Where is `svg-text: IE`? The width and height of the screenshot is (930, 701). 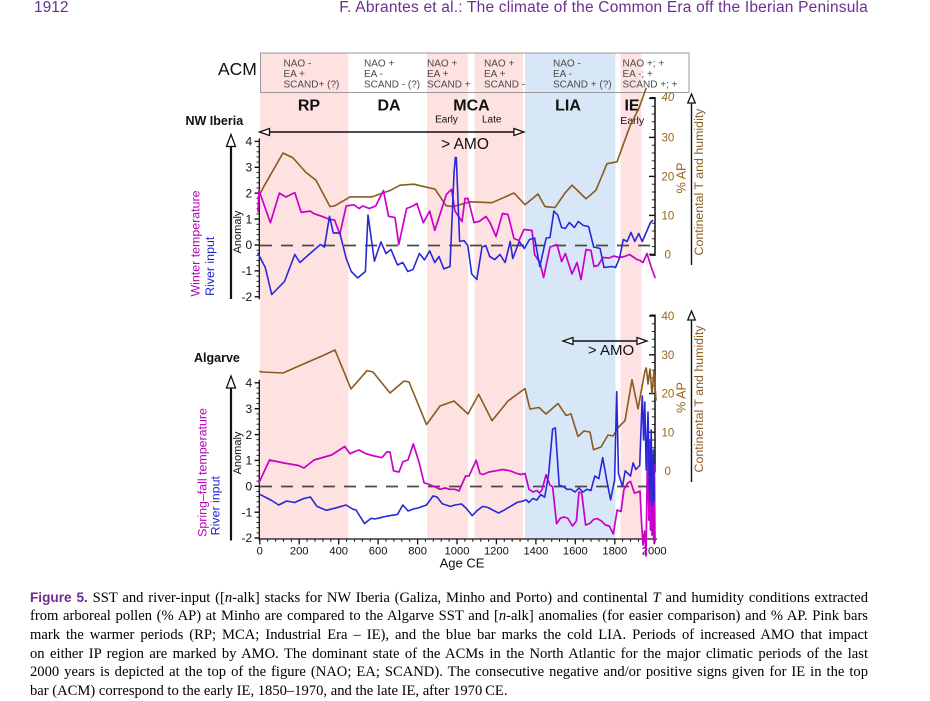
svg-text: IE is located at coordinates (631, 106).